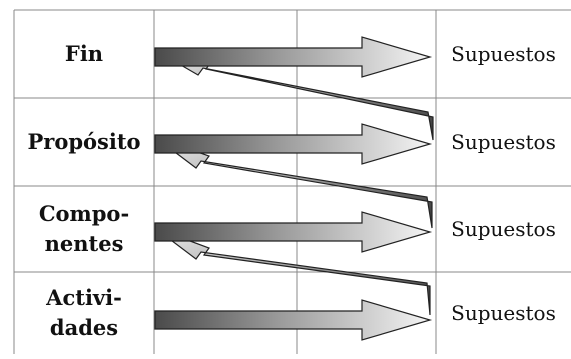  I want to click on row-label-componentes-line-2: nentes, so click(84, 243).